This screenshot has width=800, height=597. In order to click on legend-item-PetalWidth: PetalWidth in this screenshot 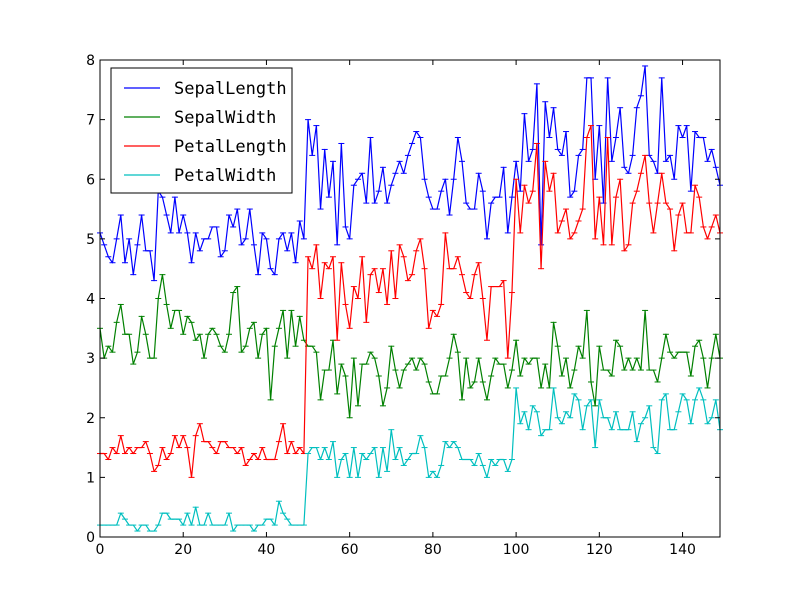, I will do `click(200, 176)`.